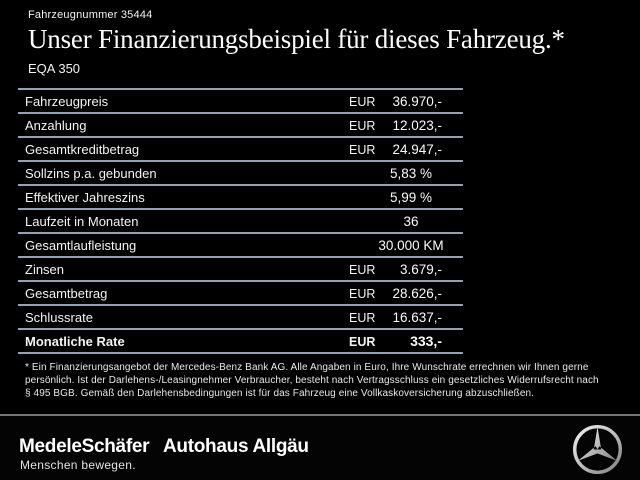 The width and height of the screenshot is (640, 480). What do you see at coordinates (67, 101) in the screenshot?
I see `row-label: Fahrzeugpreis` at bounding box center [67, 101].